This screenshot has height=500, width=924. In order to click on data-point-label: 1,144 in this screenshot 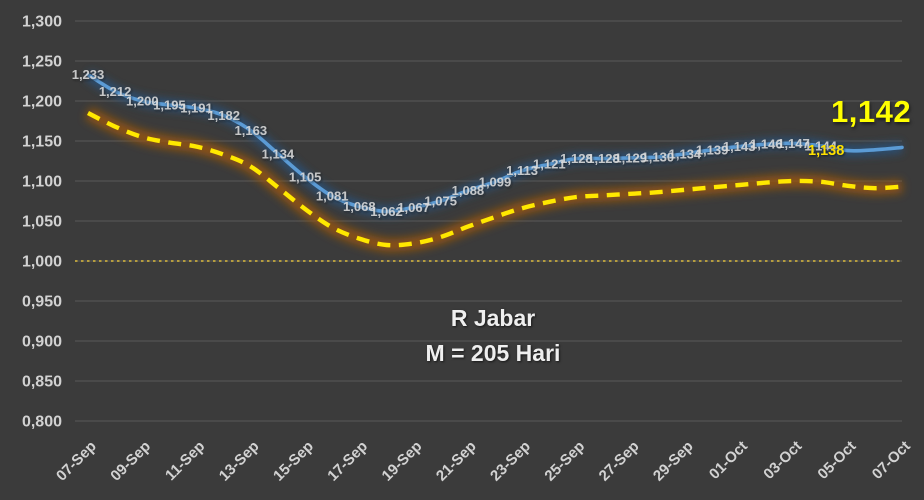, I will do `click(820, 145)`.